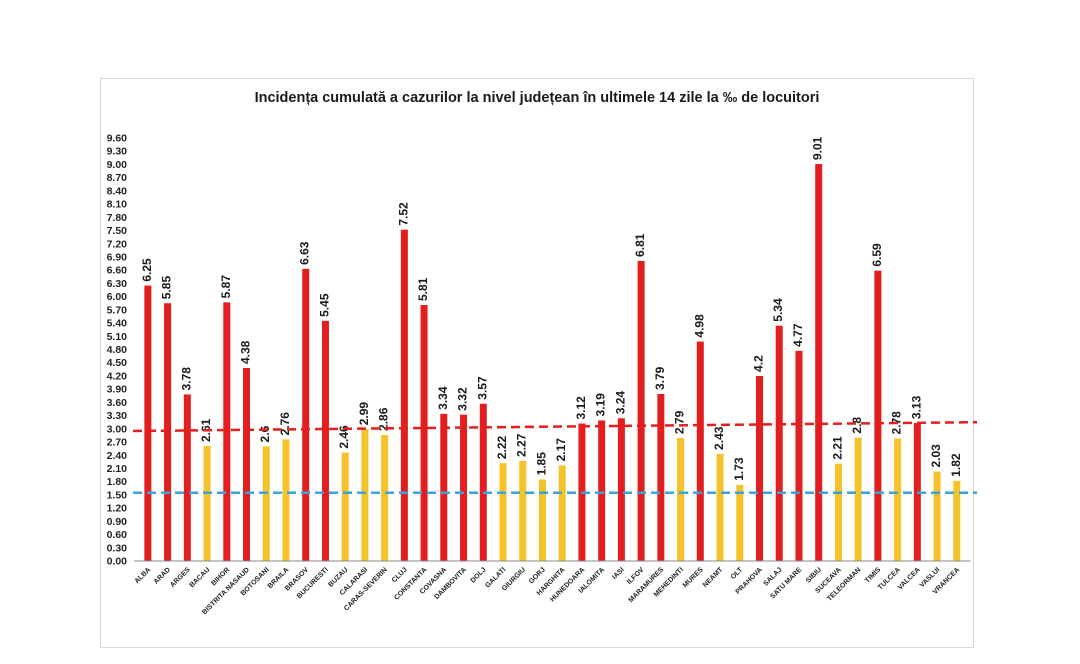  Describe the element at coordinates (117, 152) in the screenshot. I see `y-tick-label: 9.30` at that location.